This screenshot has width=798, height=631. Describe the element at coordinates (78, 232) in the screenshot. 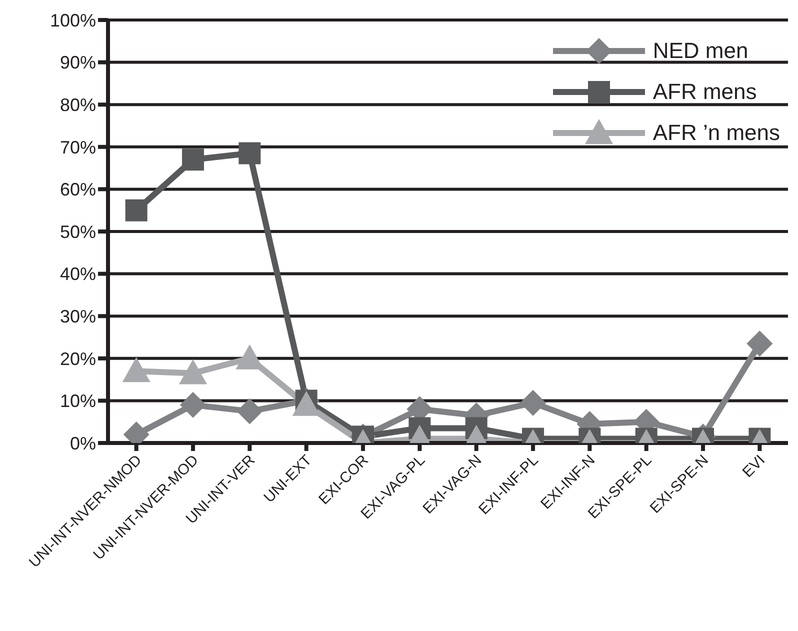

I see `y-tick-label: 50%` at that location.